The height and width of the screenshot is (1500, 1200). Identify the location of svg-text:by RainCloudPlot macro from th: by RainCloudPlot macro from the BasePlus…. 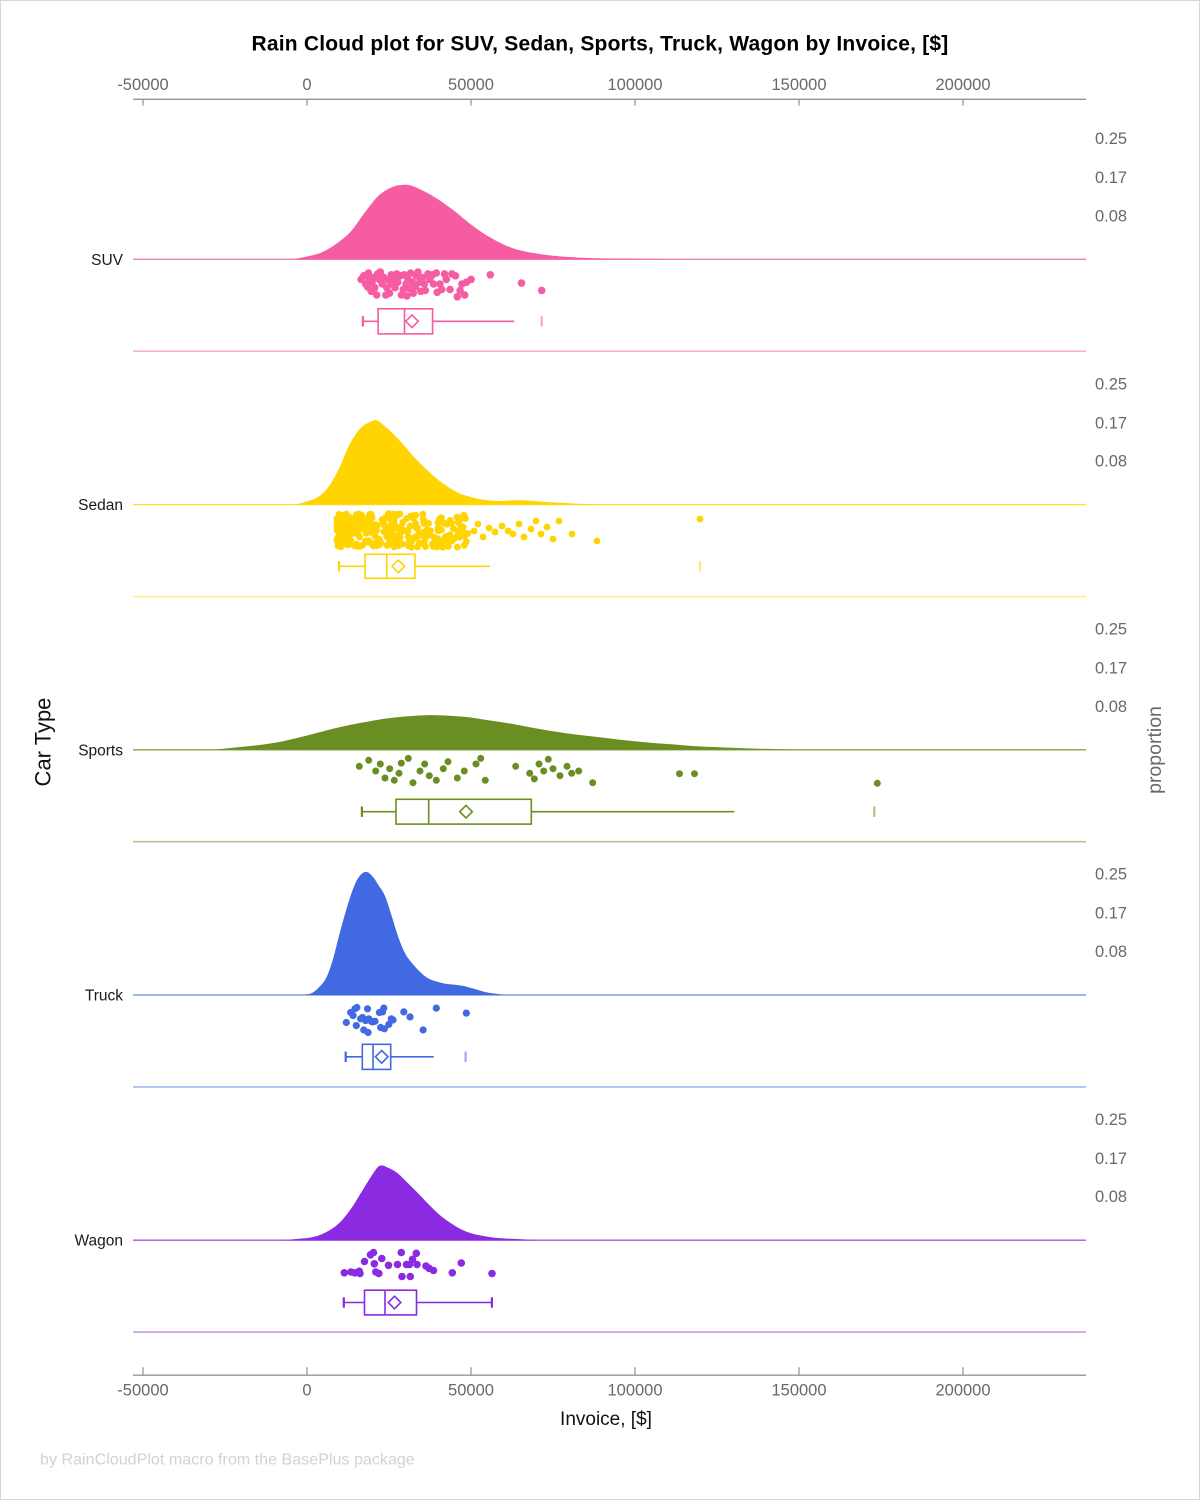
(227, 1460).